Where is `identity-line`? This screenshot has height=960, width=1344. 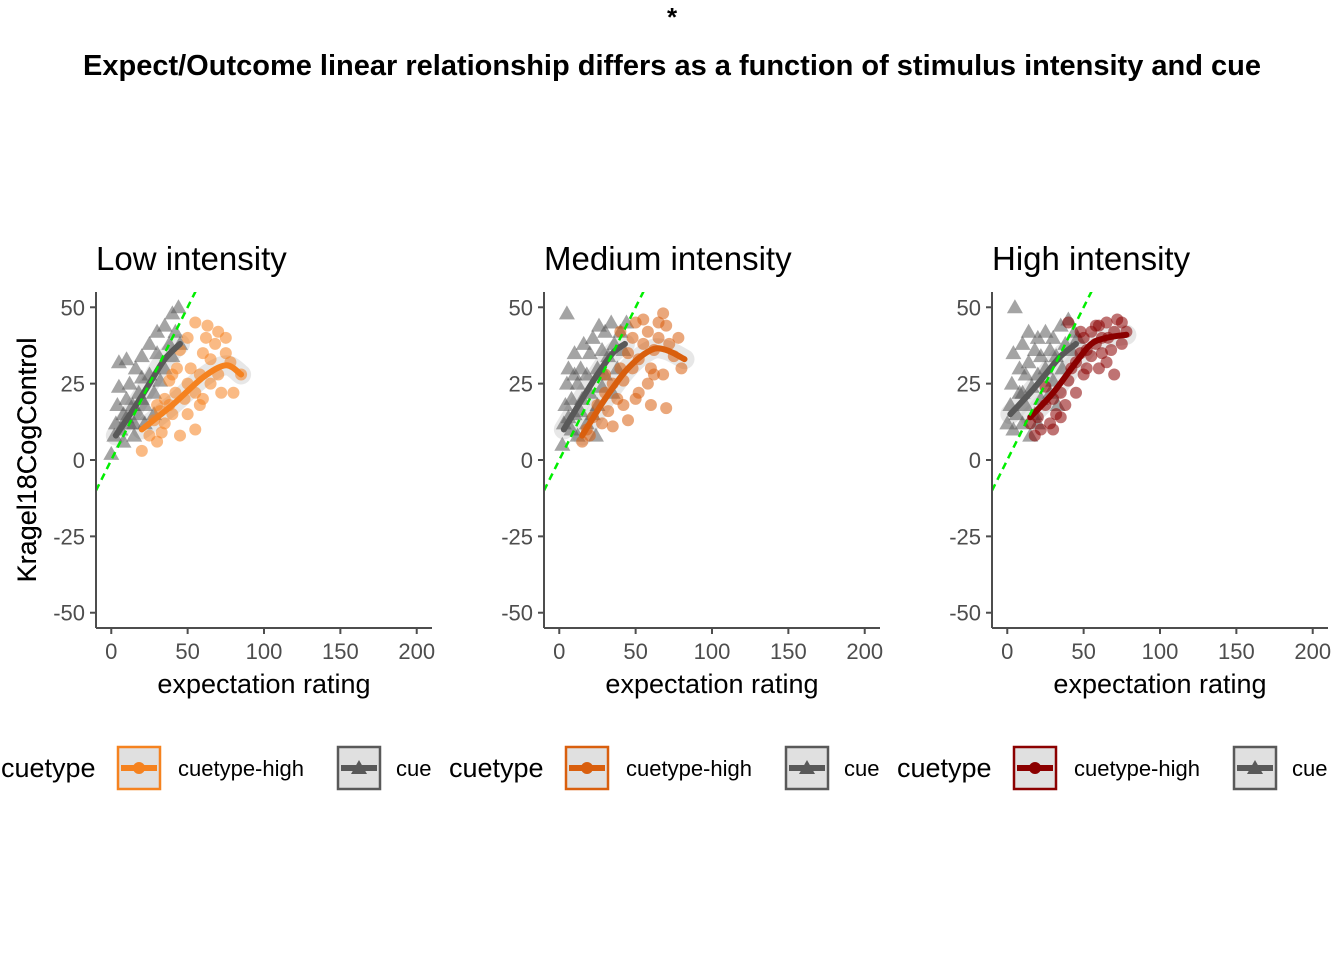 identity-line is located at coordinates (1042, 392).